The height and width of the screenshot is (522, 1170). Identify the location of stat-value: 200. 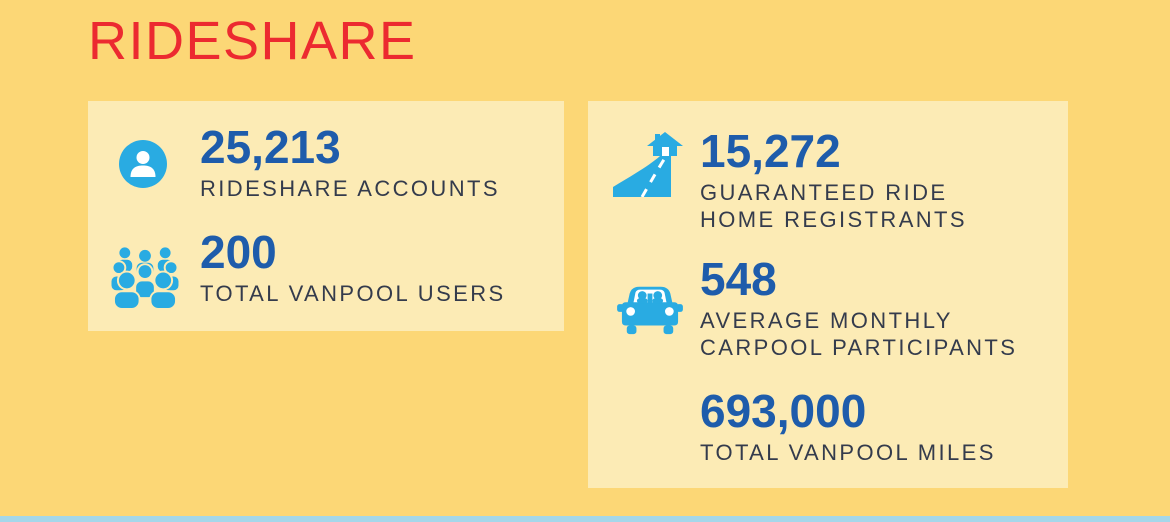
(238, 252).